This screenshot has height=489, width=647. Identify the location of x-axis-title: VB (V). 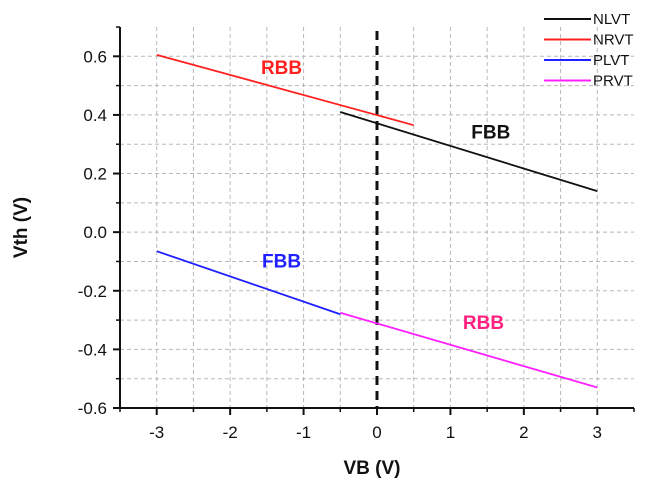
(372, 468).